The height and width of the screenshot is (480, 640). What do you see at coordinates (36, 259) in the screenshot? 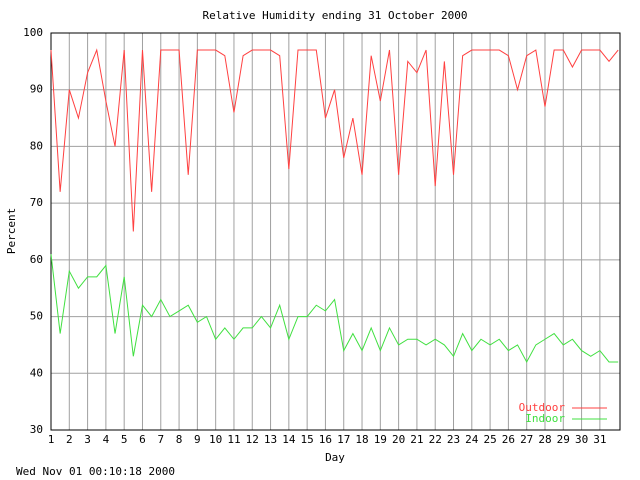
I see `y-tick-label: 60` at bounding box center [36, 259].